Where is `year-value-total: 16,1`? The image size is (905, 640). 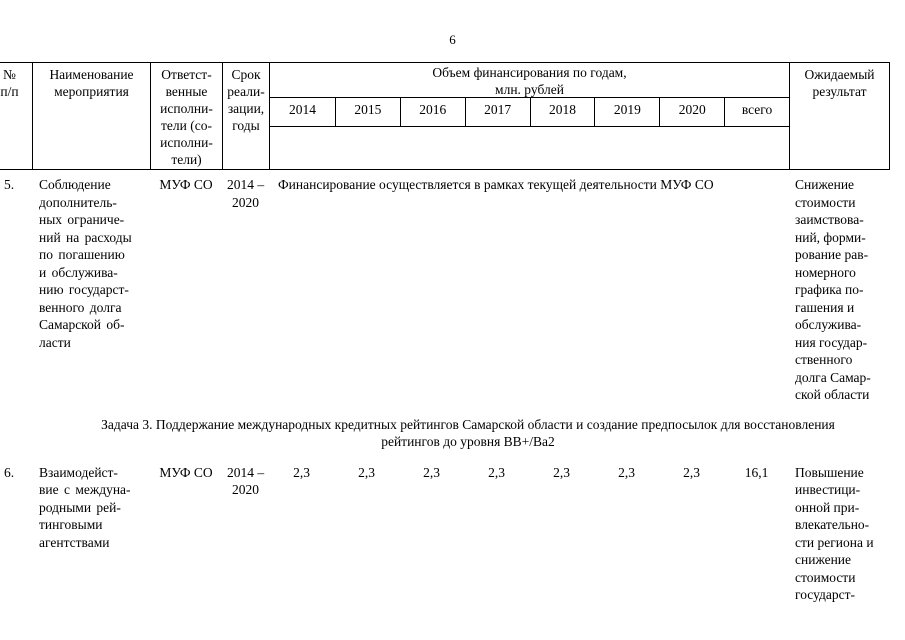
year-value-total: 16,1 is located at coordinates (756, 472).